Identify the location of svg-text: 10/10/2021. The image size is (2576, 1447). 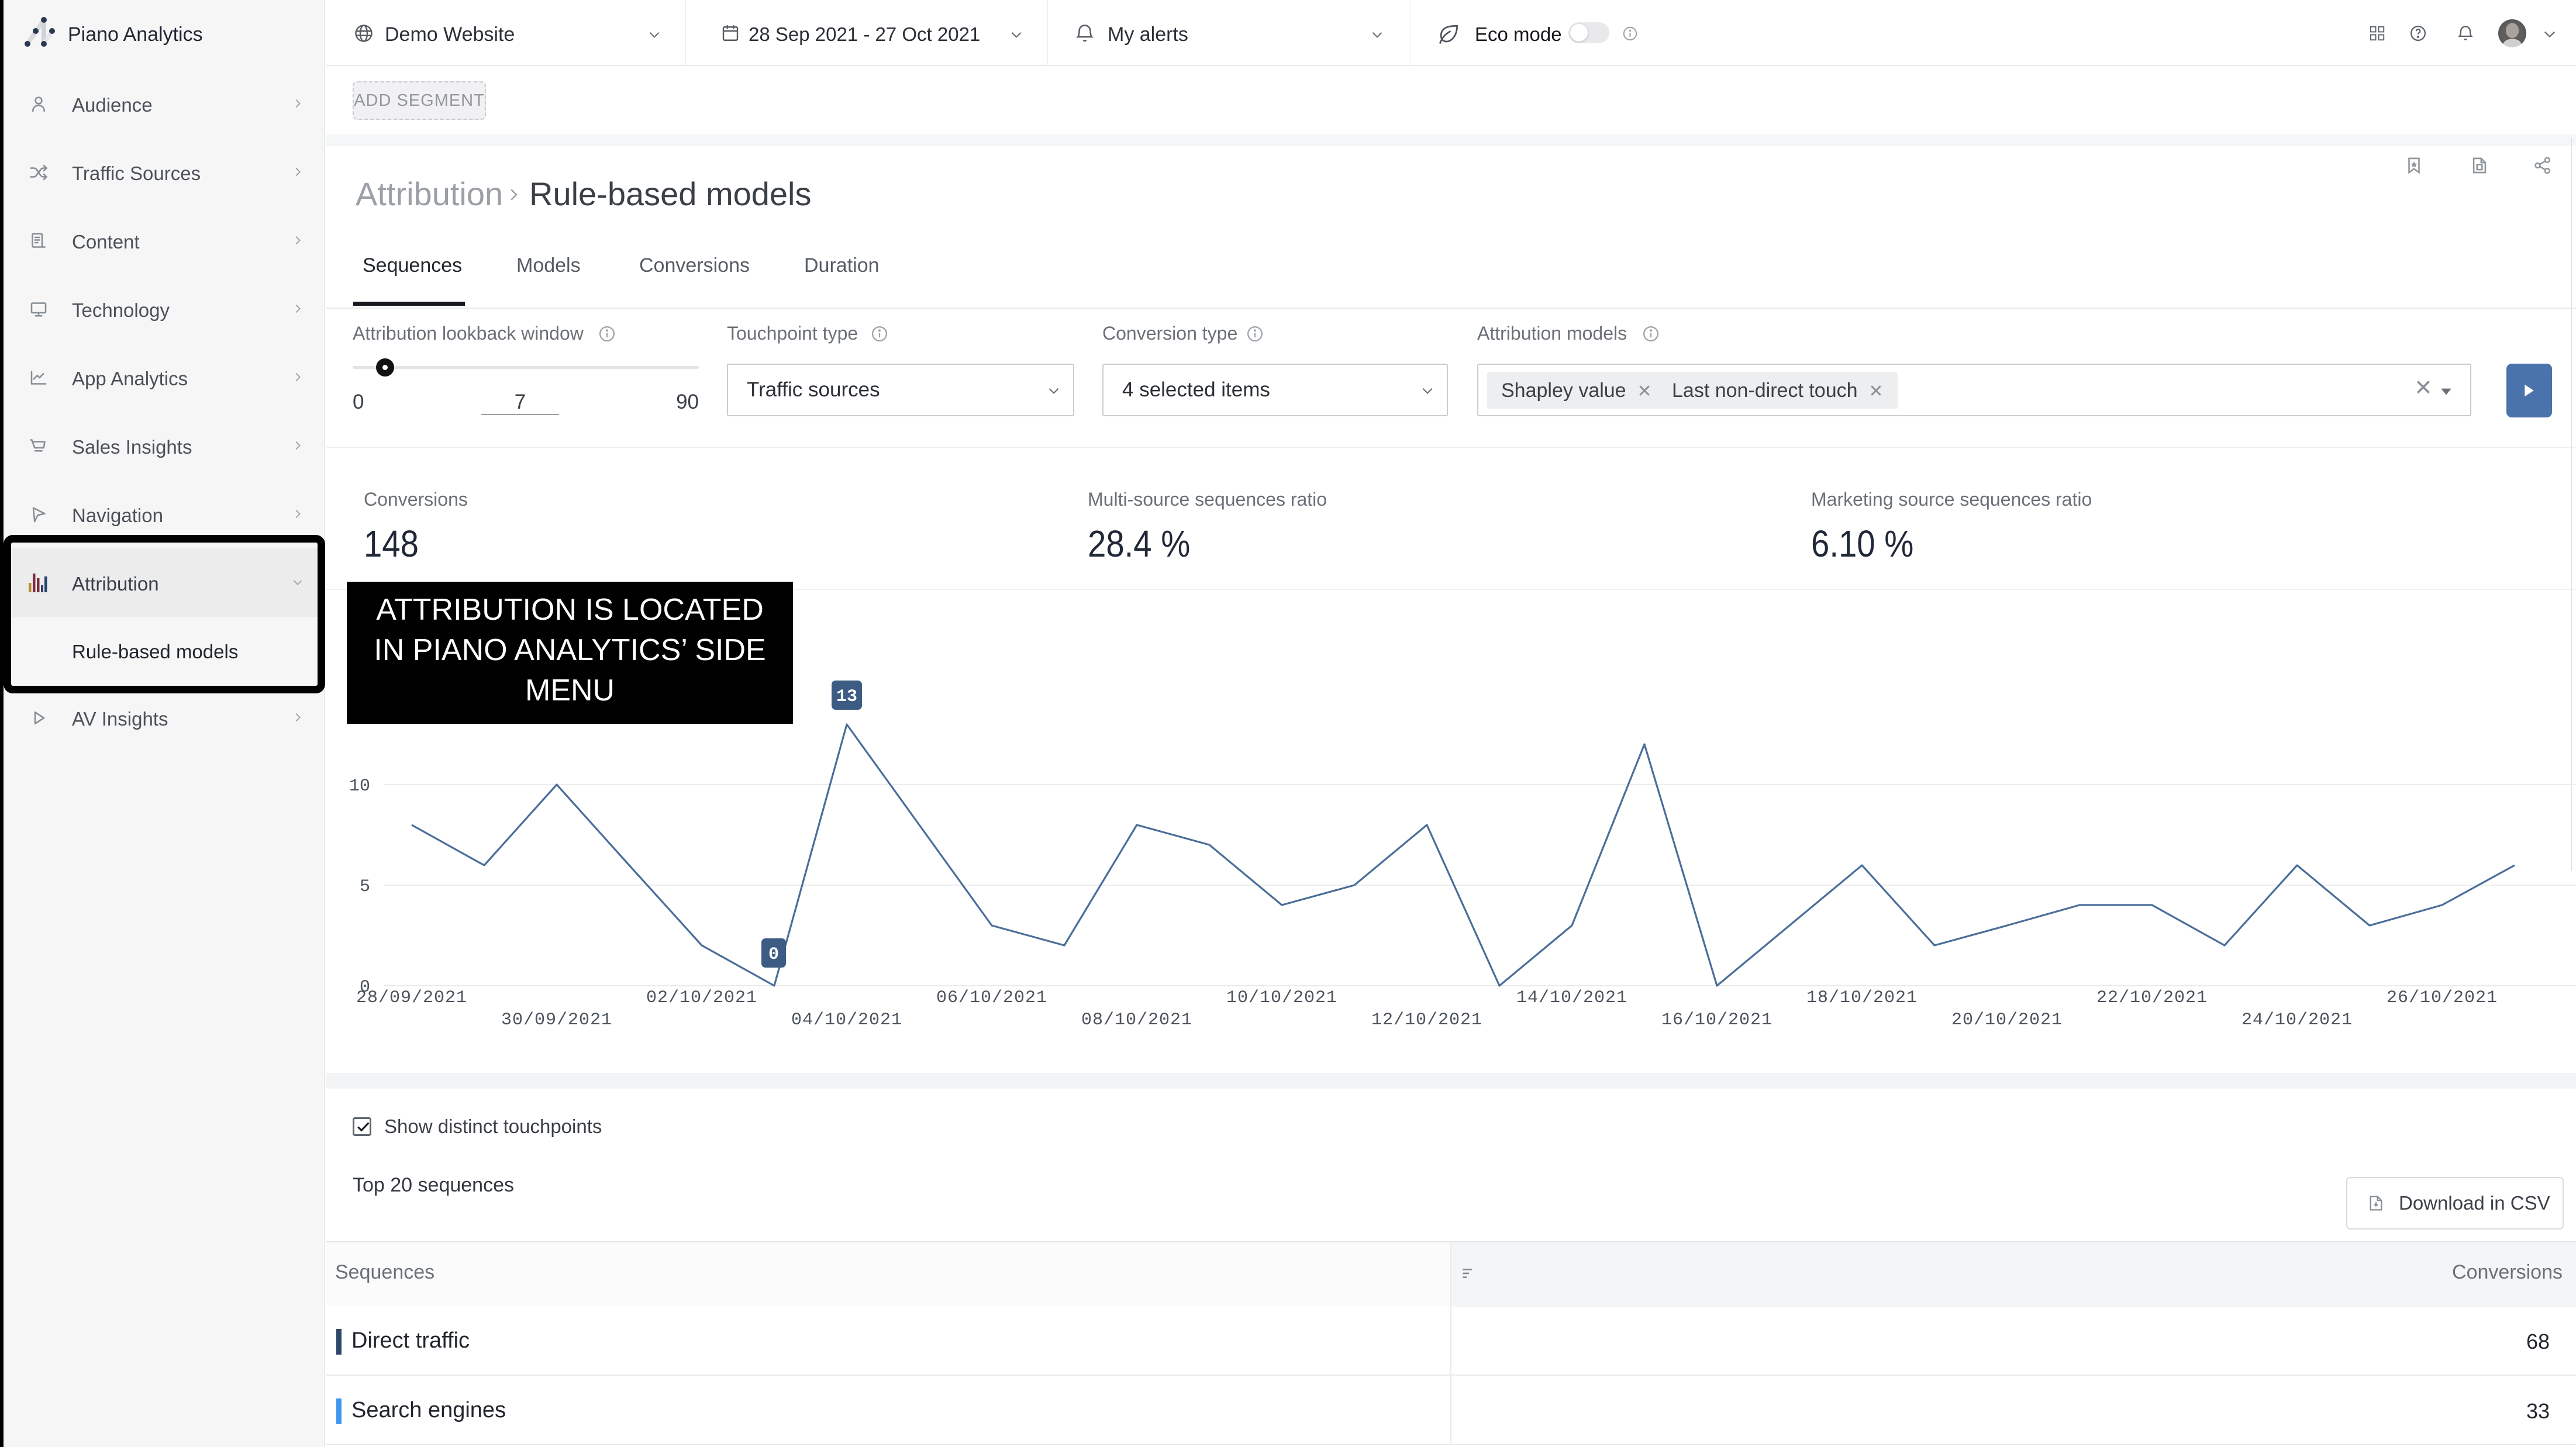
(1282, 998).